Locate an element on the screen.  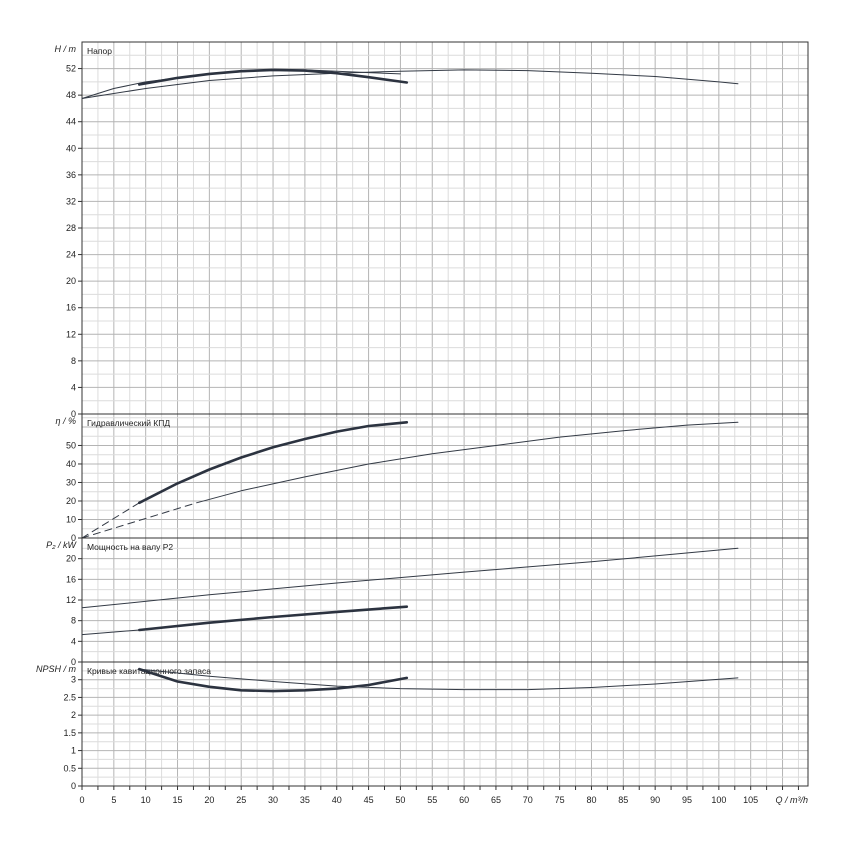
y-tick-label: 50 is located at coordinates (71, 445).